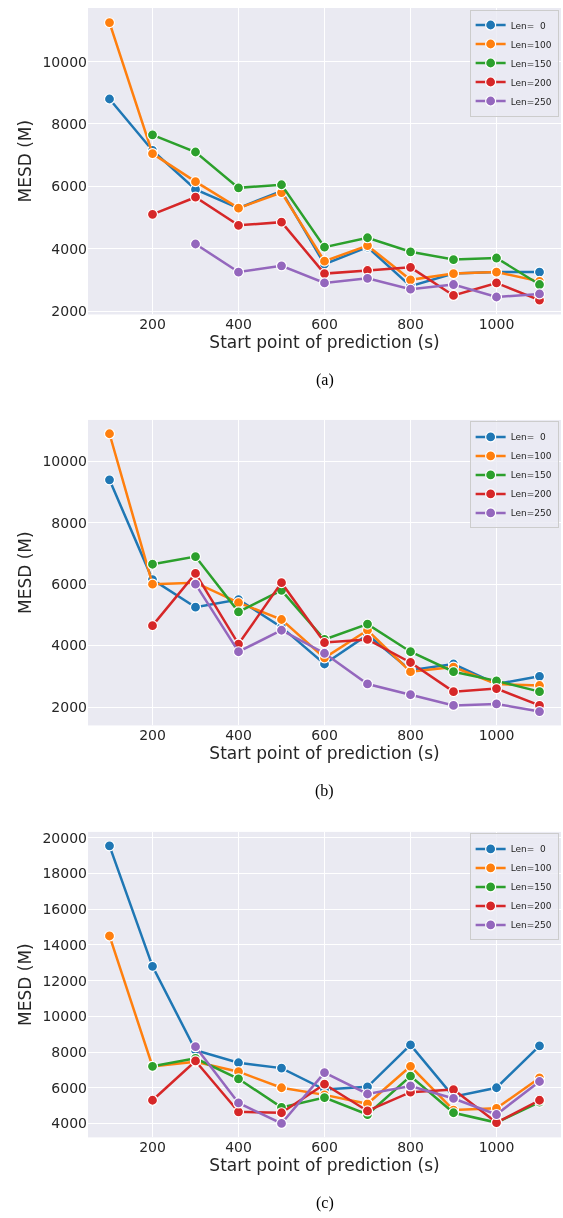  What do you see at coordinates (64, 944) in the screenshot?
I see `y-tick-label: 14000` at bounding box center [64, 944].